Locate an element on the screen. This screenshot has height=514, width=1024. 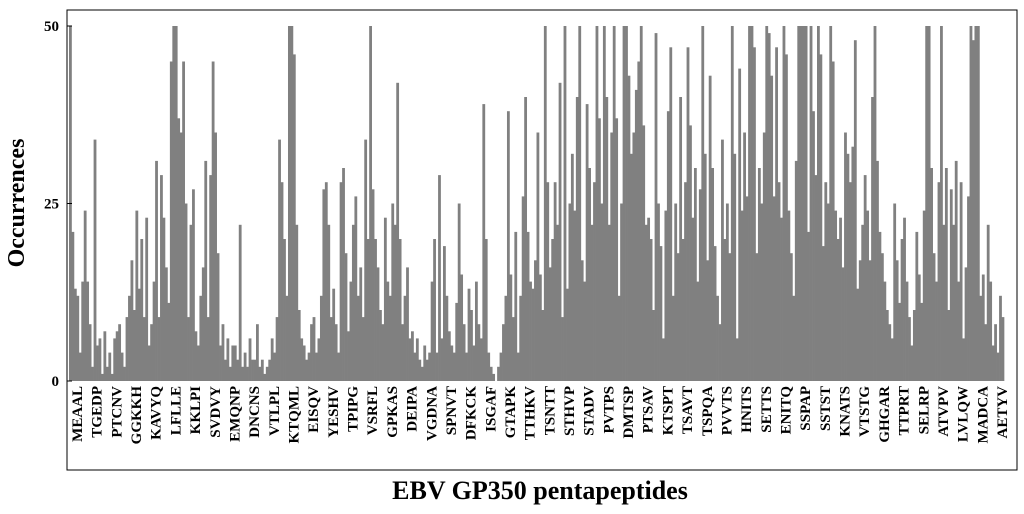
y-ticks-group: 0 25 50 is located at coordinates (58, 204).